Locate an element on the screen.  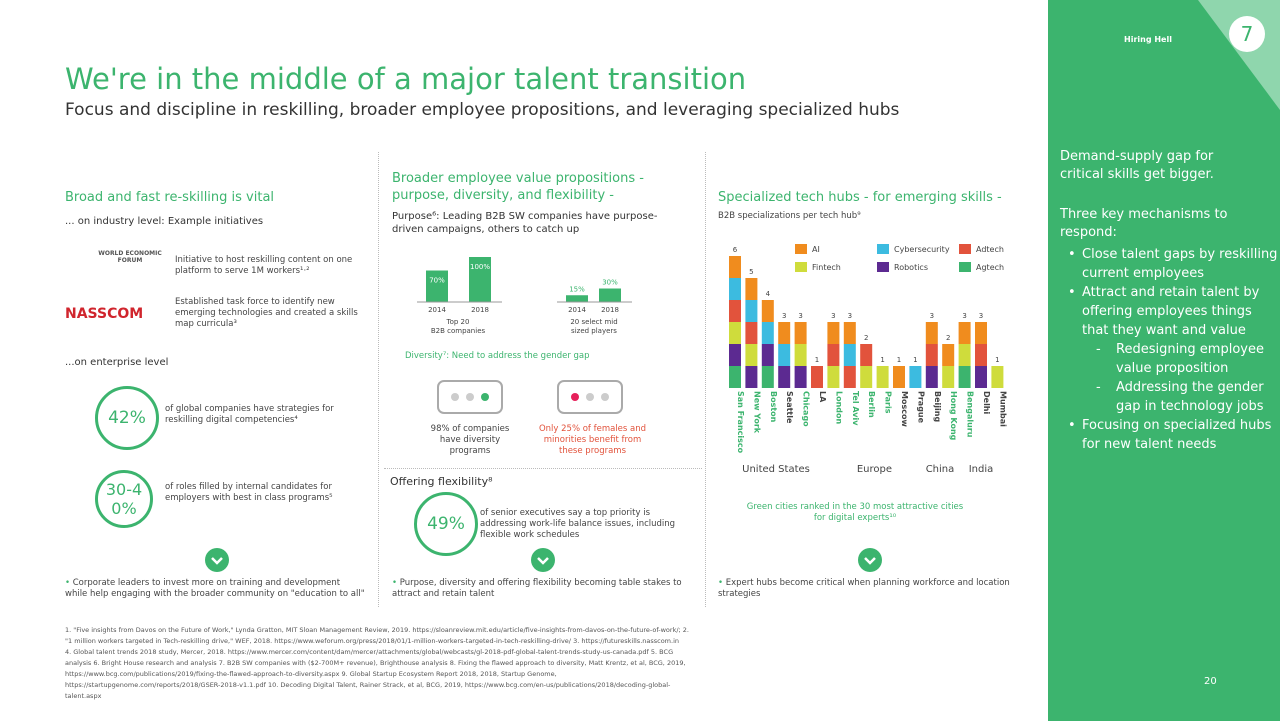
city-label: Moscow is located at coordinates (904, 409).